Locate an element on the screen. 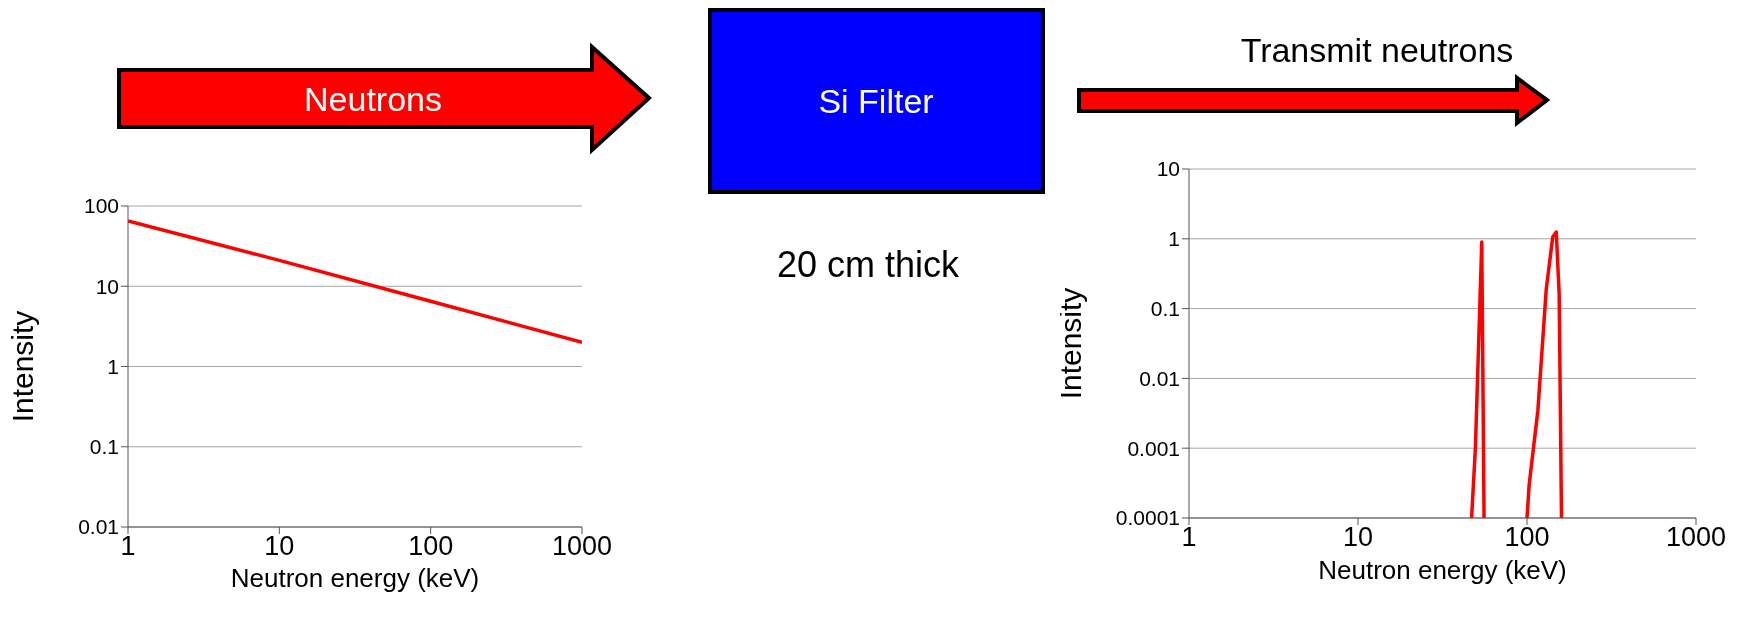 This screenshot has width=1746, height=631. text: Si Filter is located at coordinates (876, 101).